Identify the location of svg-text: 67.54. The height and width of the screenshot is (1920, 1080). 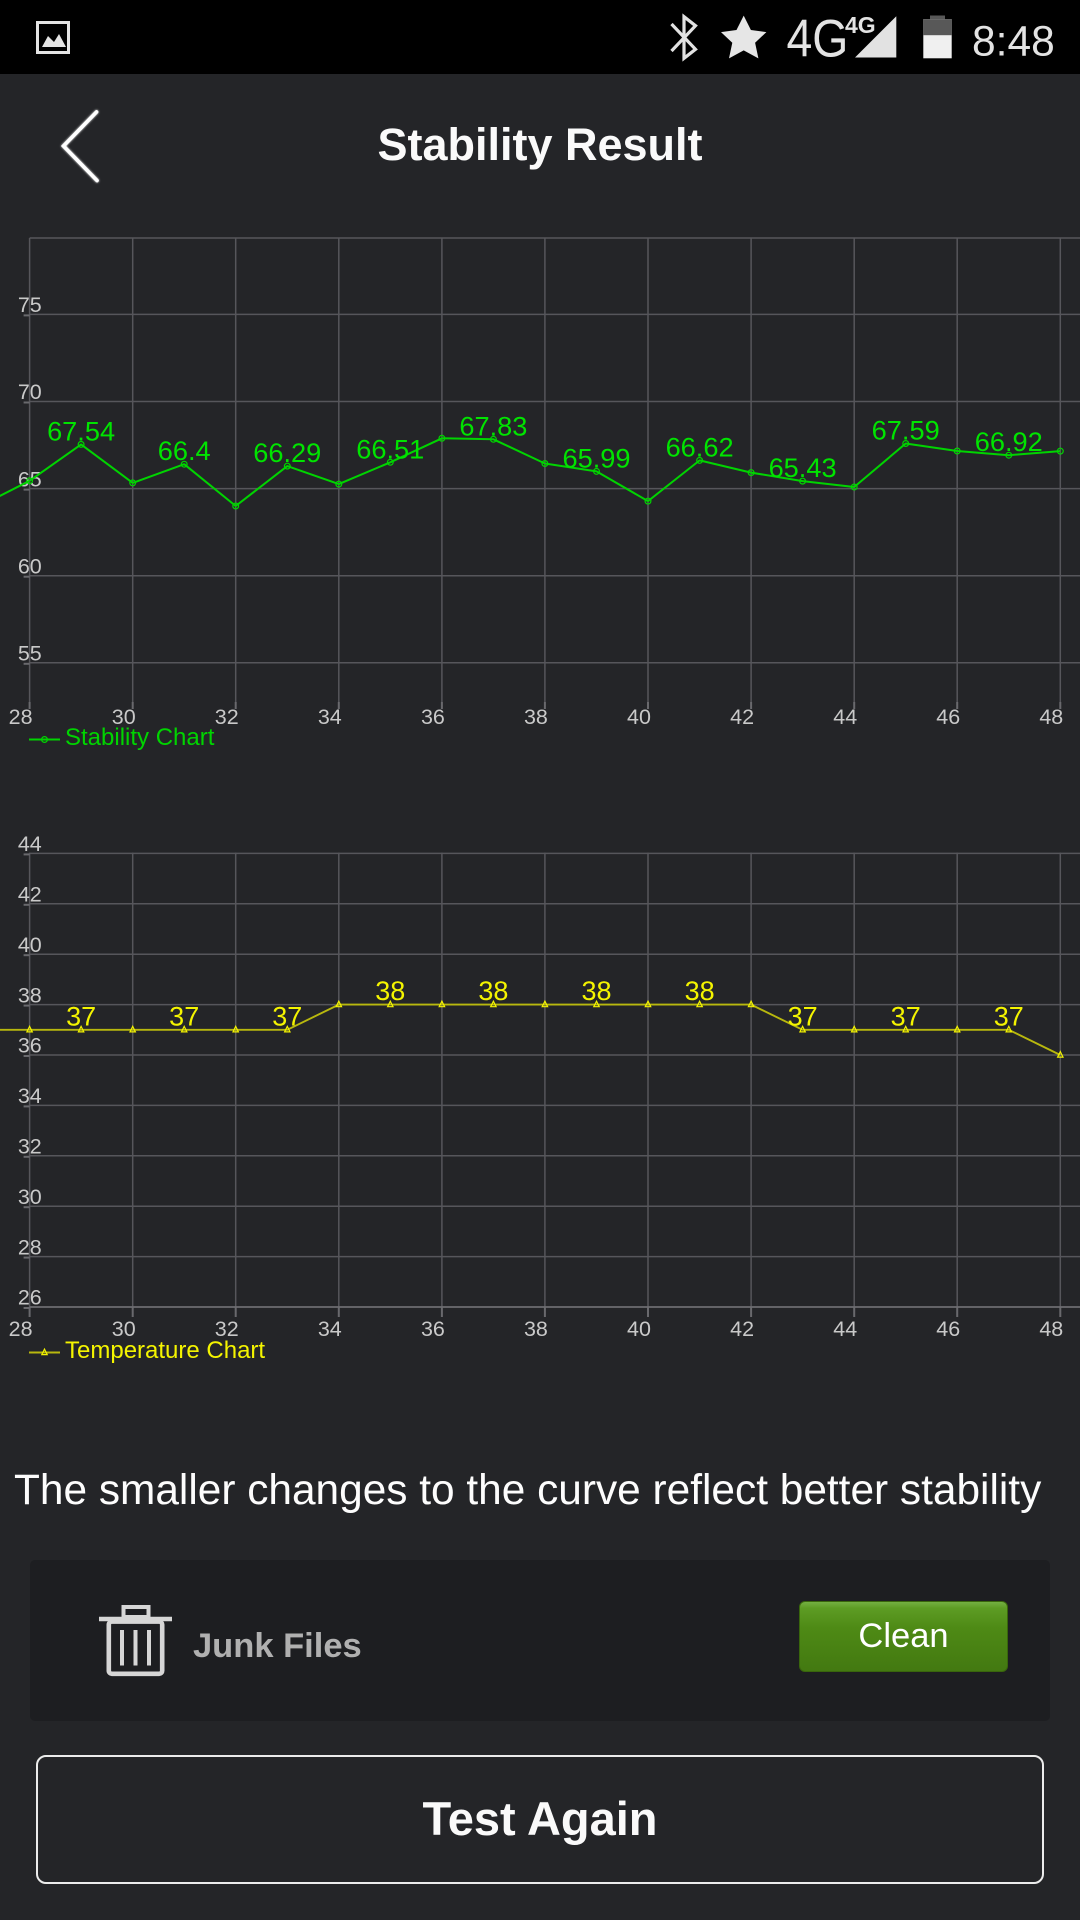
(81, 430).